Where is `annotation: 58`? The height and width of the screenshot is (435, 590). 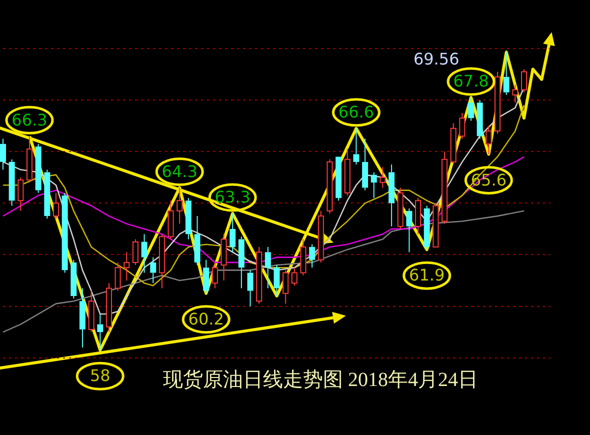 annotation: 58 is located at coordinates (100, 376).